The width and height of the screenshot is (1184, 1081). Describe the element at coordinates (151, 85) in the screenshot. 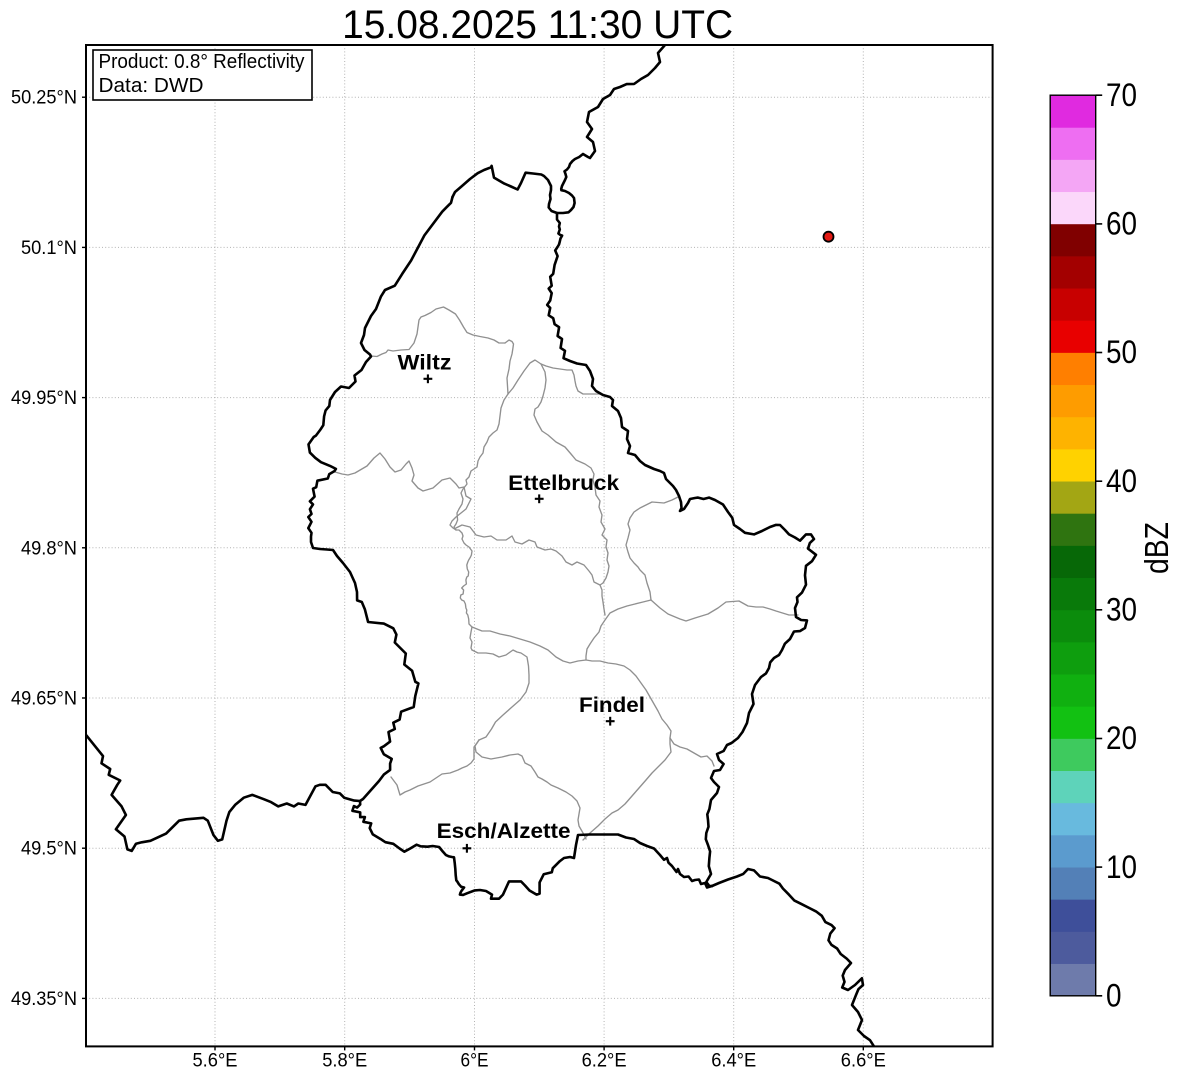

I see `svg-text: Data: DWD` at that location.